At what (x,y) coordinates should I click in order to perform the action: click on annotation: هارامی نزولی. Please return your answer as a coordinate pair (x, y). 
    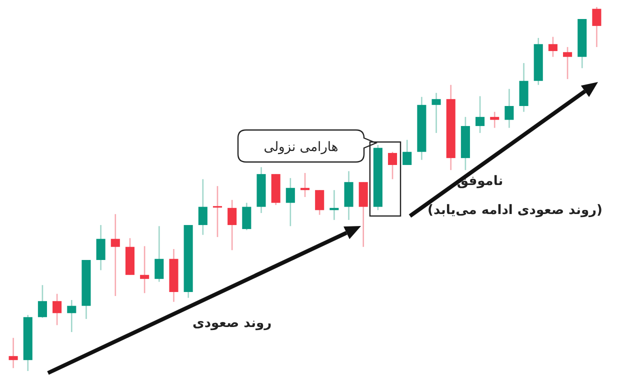
    Looking at the image, I should click on (301, 147).